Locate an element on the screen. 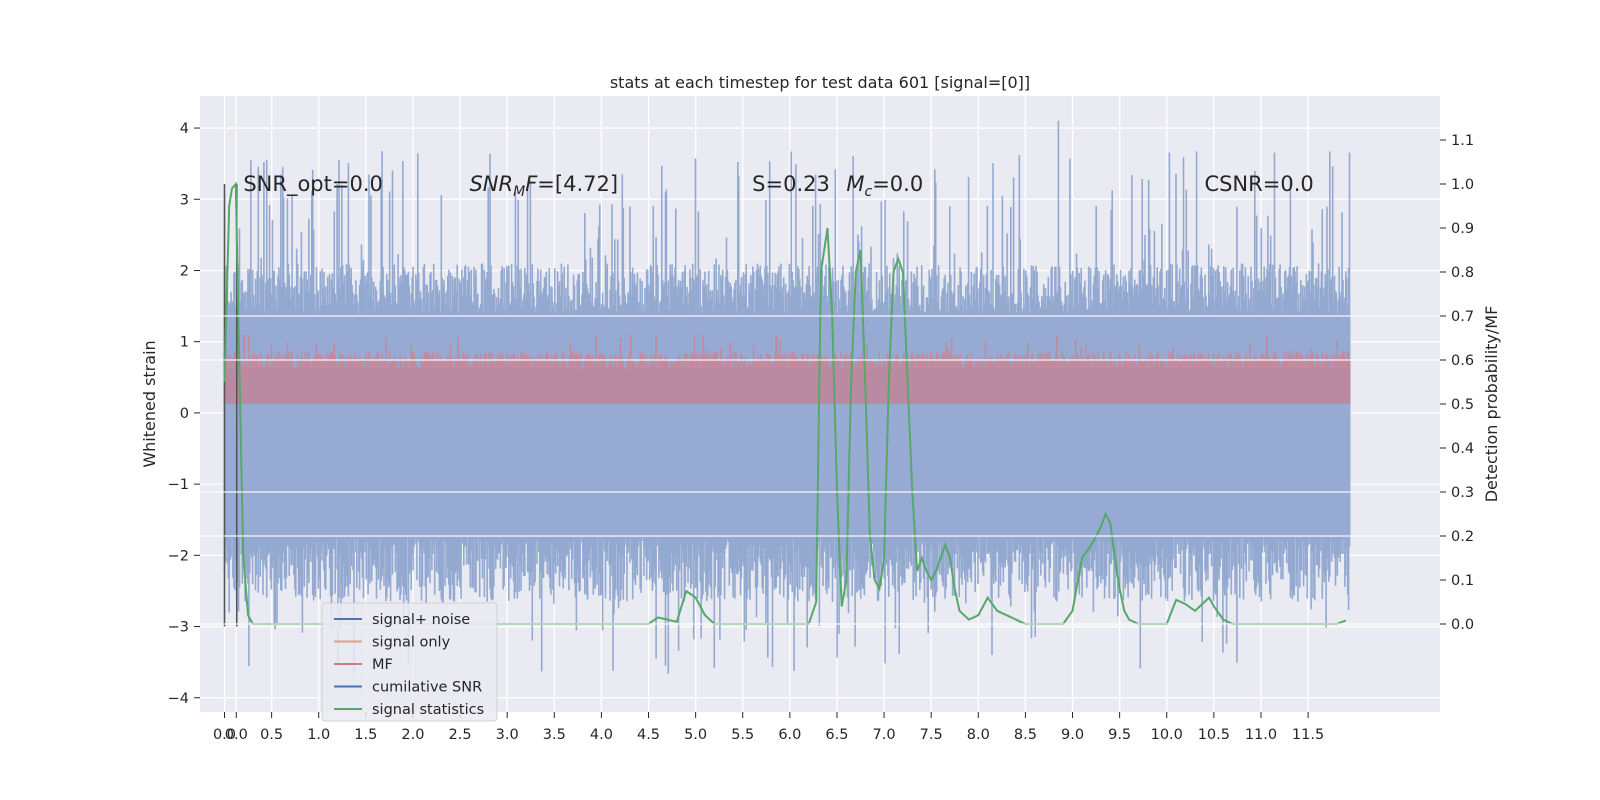  y-axis-label: Whitened strain is located at coordinates (149, 403).